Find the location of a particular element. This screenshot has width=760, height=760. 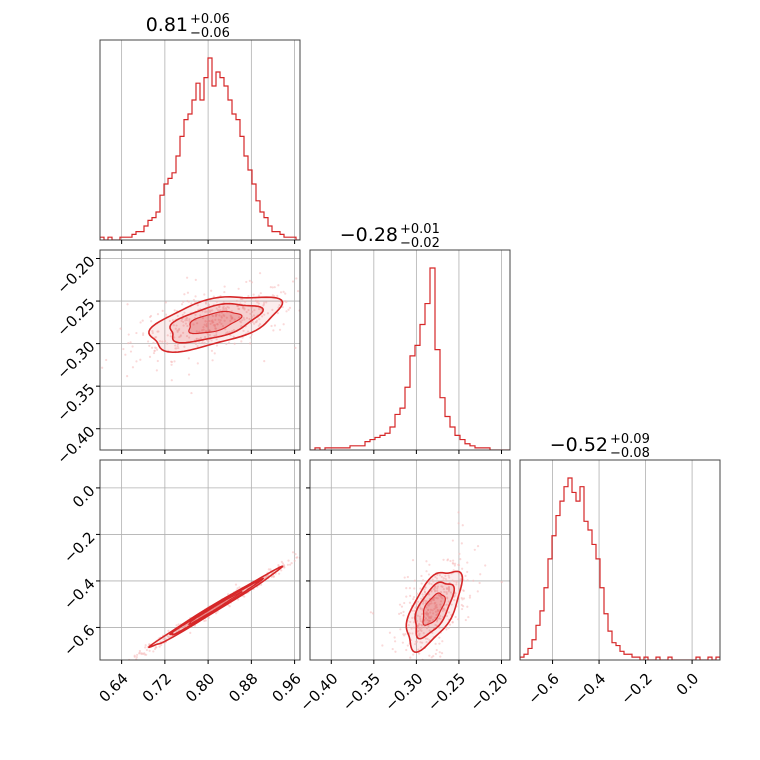

title-plus: +0.09 is located at coordinates (630, 439).